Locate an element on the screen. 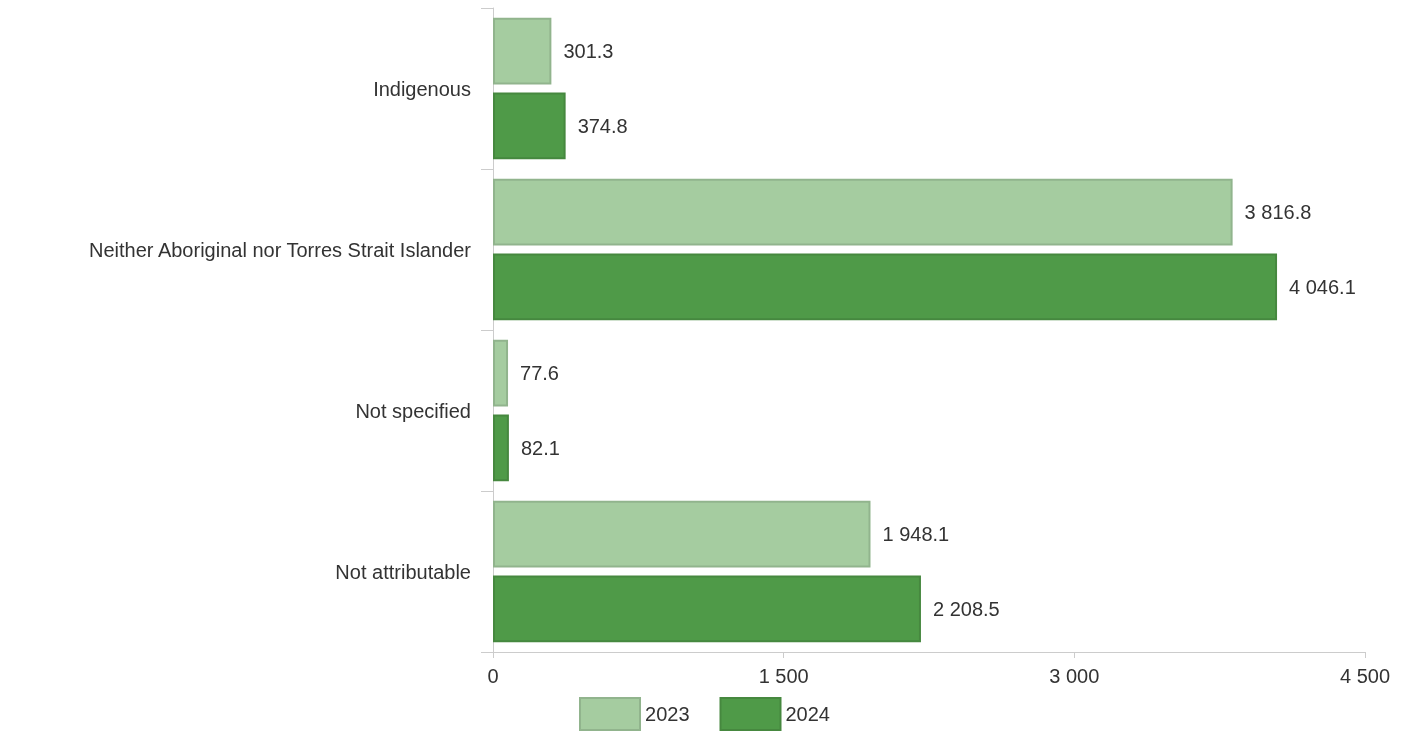 This screenshot has width=1409, height=736. y-tick-label: Neither Aboriginal nor Torres Strait Islander is located at coordinates (280, 249).